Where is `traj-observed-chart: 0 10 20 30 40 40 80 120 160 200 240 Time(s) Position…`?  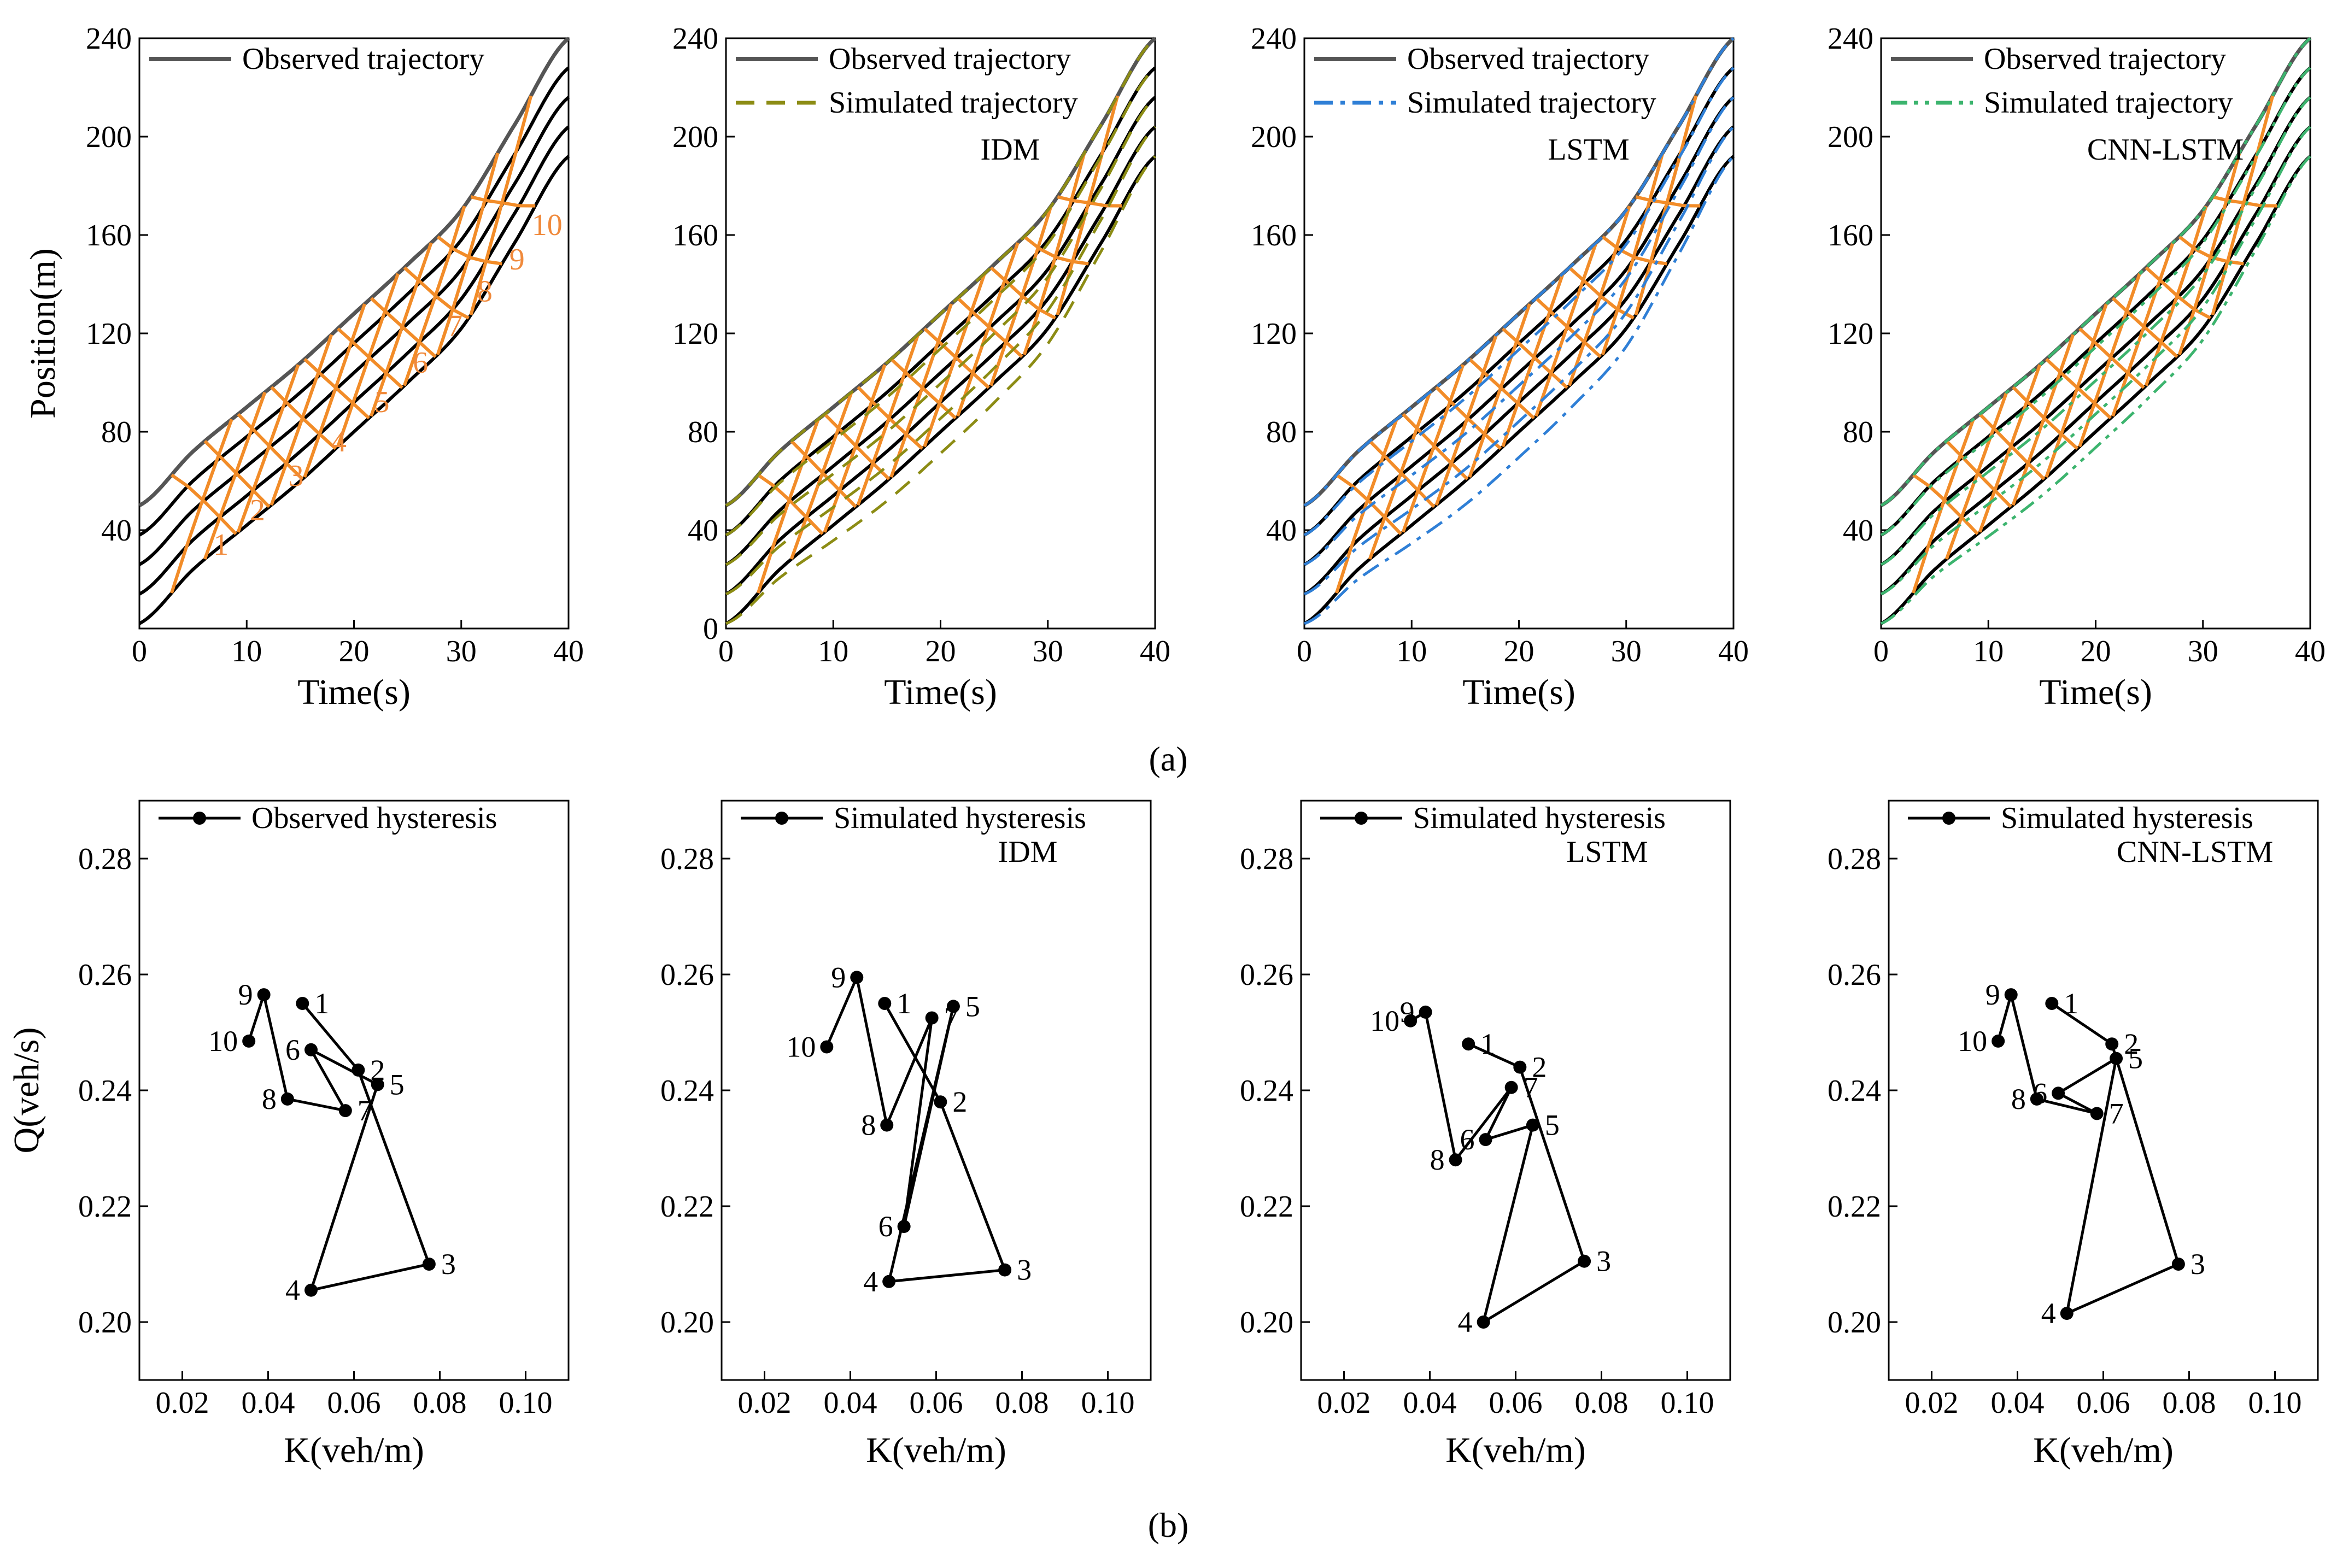 traj-observed-chart: 0 10 20 30 40 40 80 120 160 200 240 Time(s) Position… is located at coordinates (303, 367).